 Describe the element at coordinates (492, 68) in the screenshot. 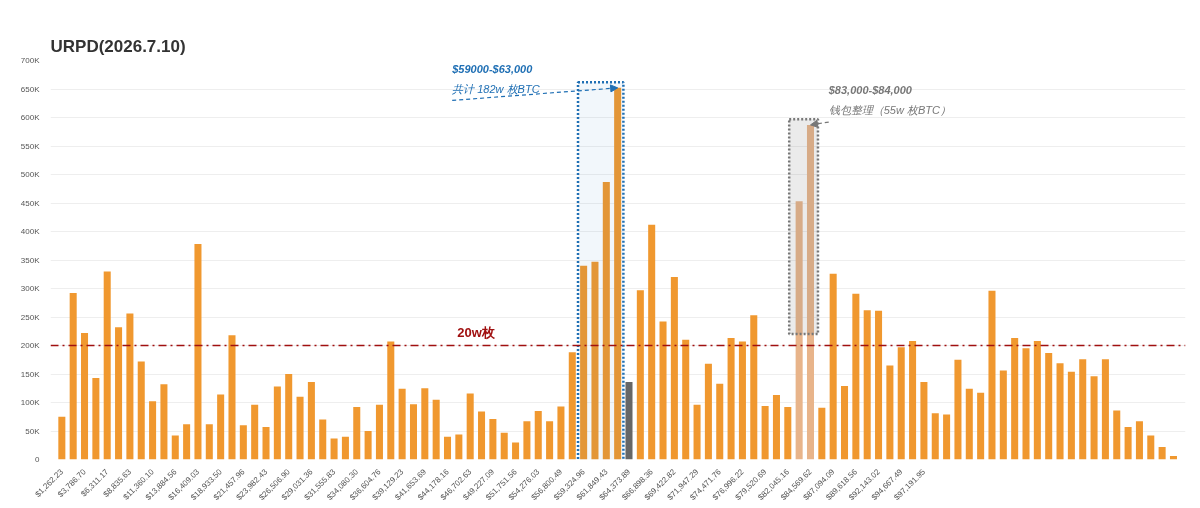

I see `band-label: $59000-$63,000` at that location.